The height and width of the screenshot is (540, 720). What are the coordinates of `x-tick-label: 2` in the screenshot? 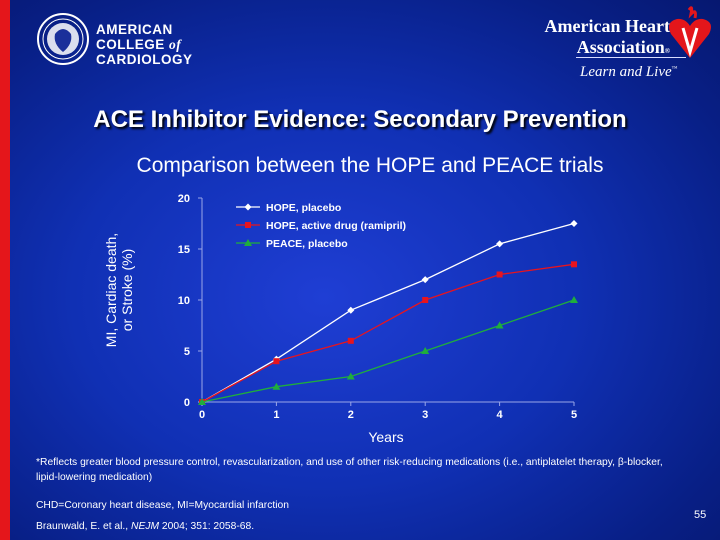 It's located at (351, 415).